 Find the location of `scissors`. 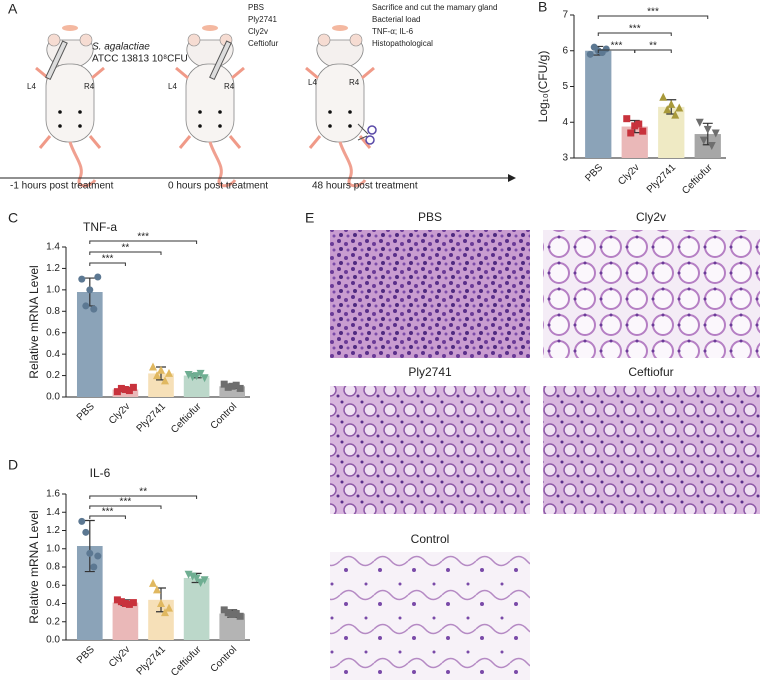

scissors is located at coordinates (367, 134).